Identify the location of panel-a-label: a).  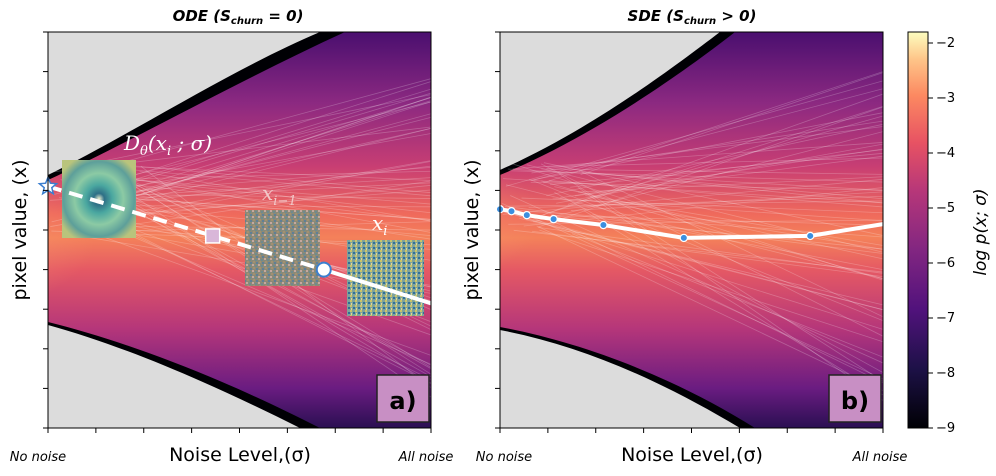
(402, 401).